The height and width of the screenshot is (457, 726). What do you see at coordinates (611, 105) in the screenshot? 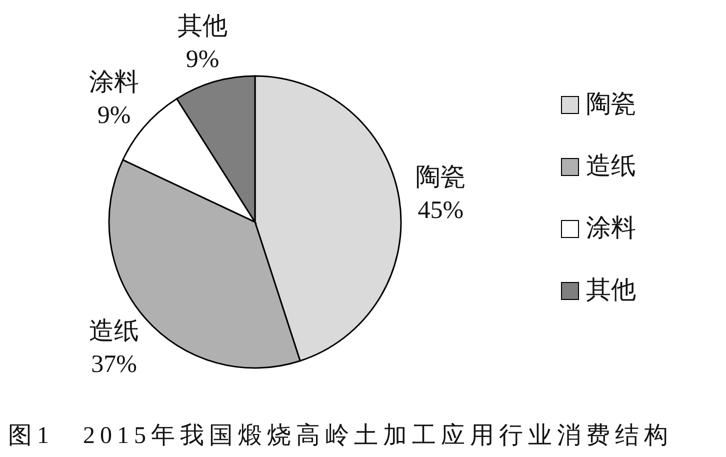
I see `legend-label: 陶瓷` at bounding box center [611, 105].